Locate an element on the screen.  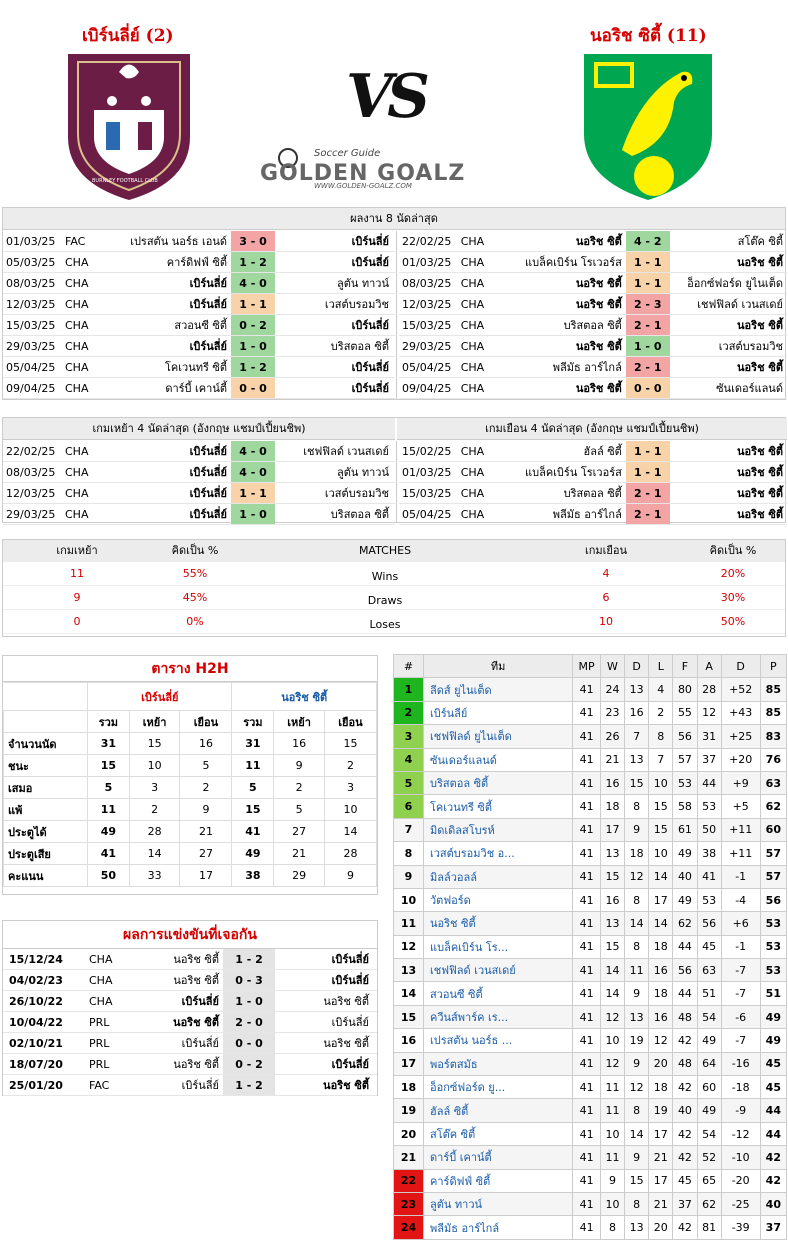
league-cell: 49 is located at coordinates (685, 900).